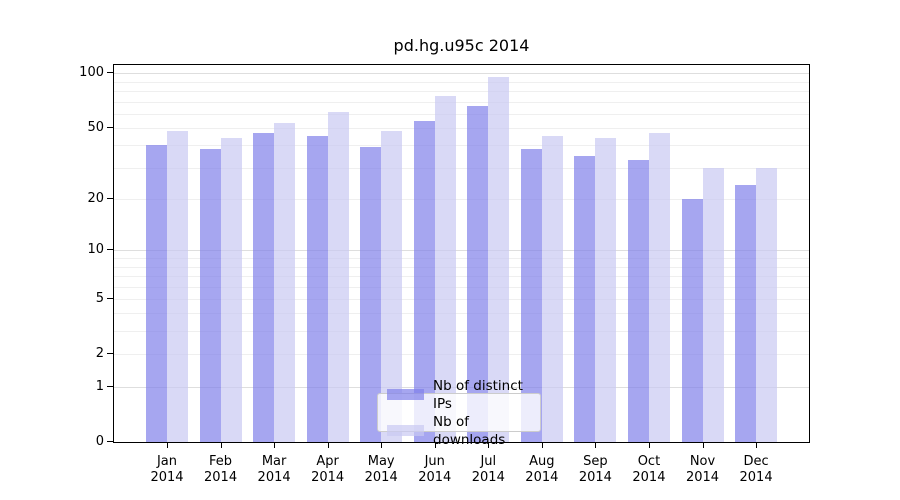  Describe the element at coordinates (405, 394) in the screenshot. I see `legend-swatch-distinct-ips` at that location.